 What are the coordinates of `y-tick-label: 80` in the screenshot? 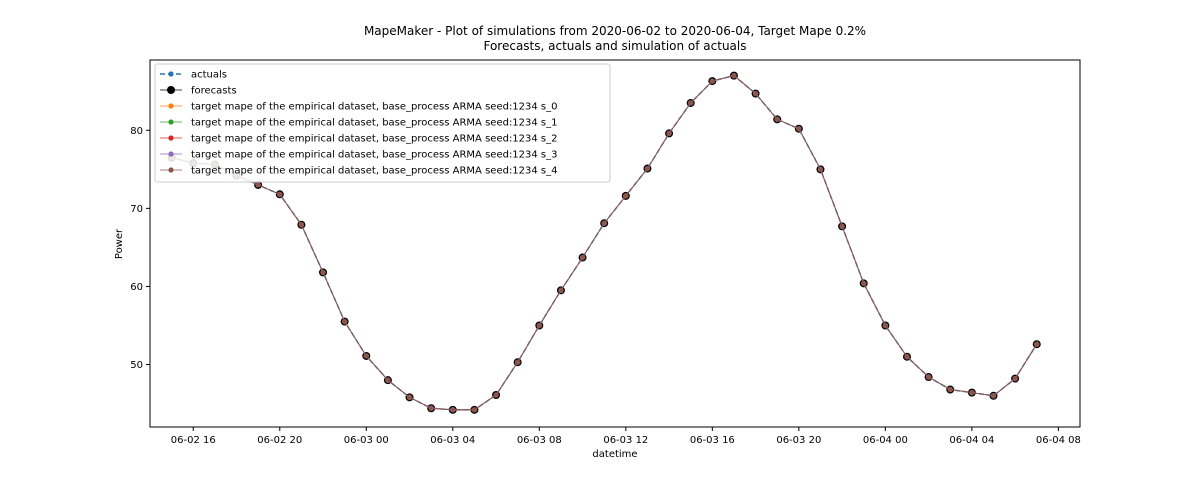 It's located at (136, 131).